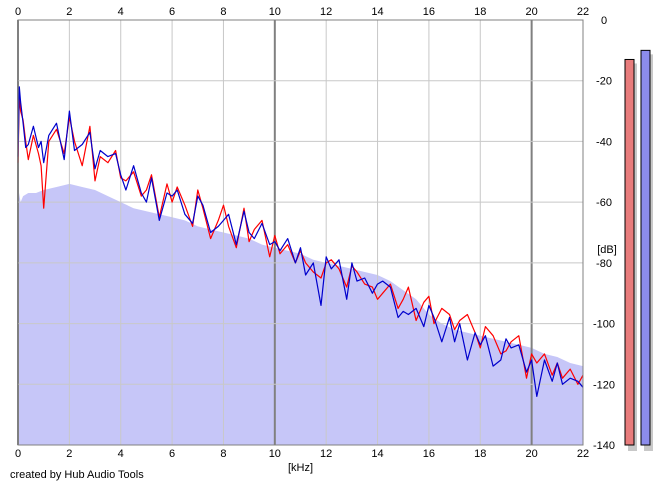 Image resolution: width=665 pixels, height=486 pixels. Describe the element at coordinates (172, 12) in the screenshot. I see `x-tick-label-top: 6` at that location.